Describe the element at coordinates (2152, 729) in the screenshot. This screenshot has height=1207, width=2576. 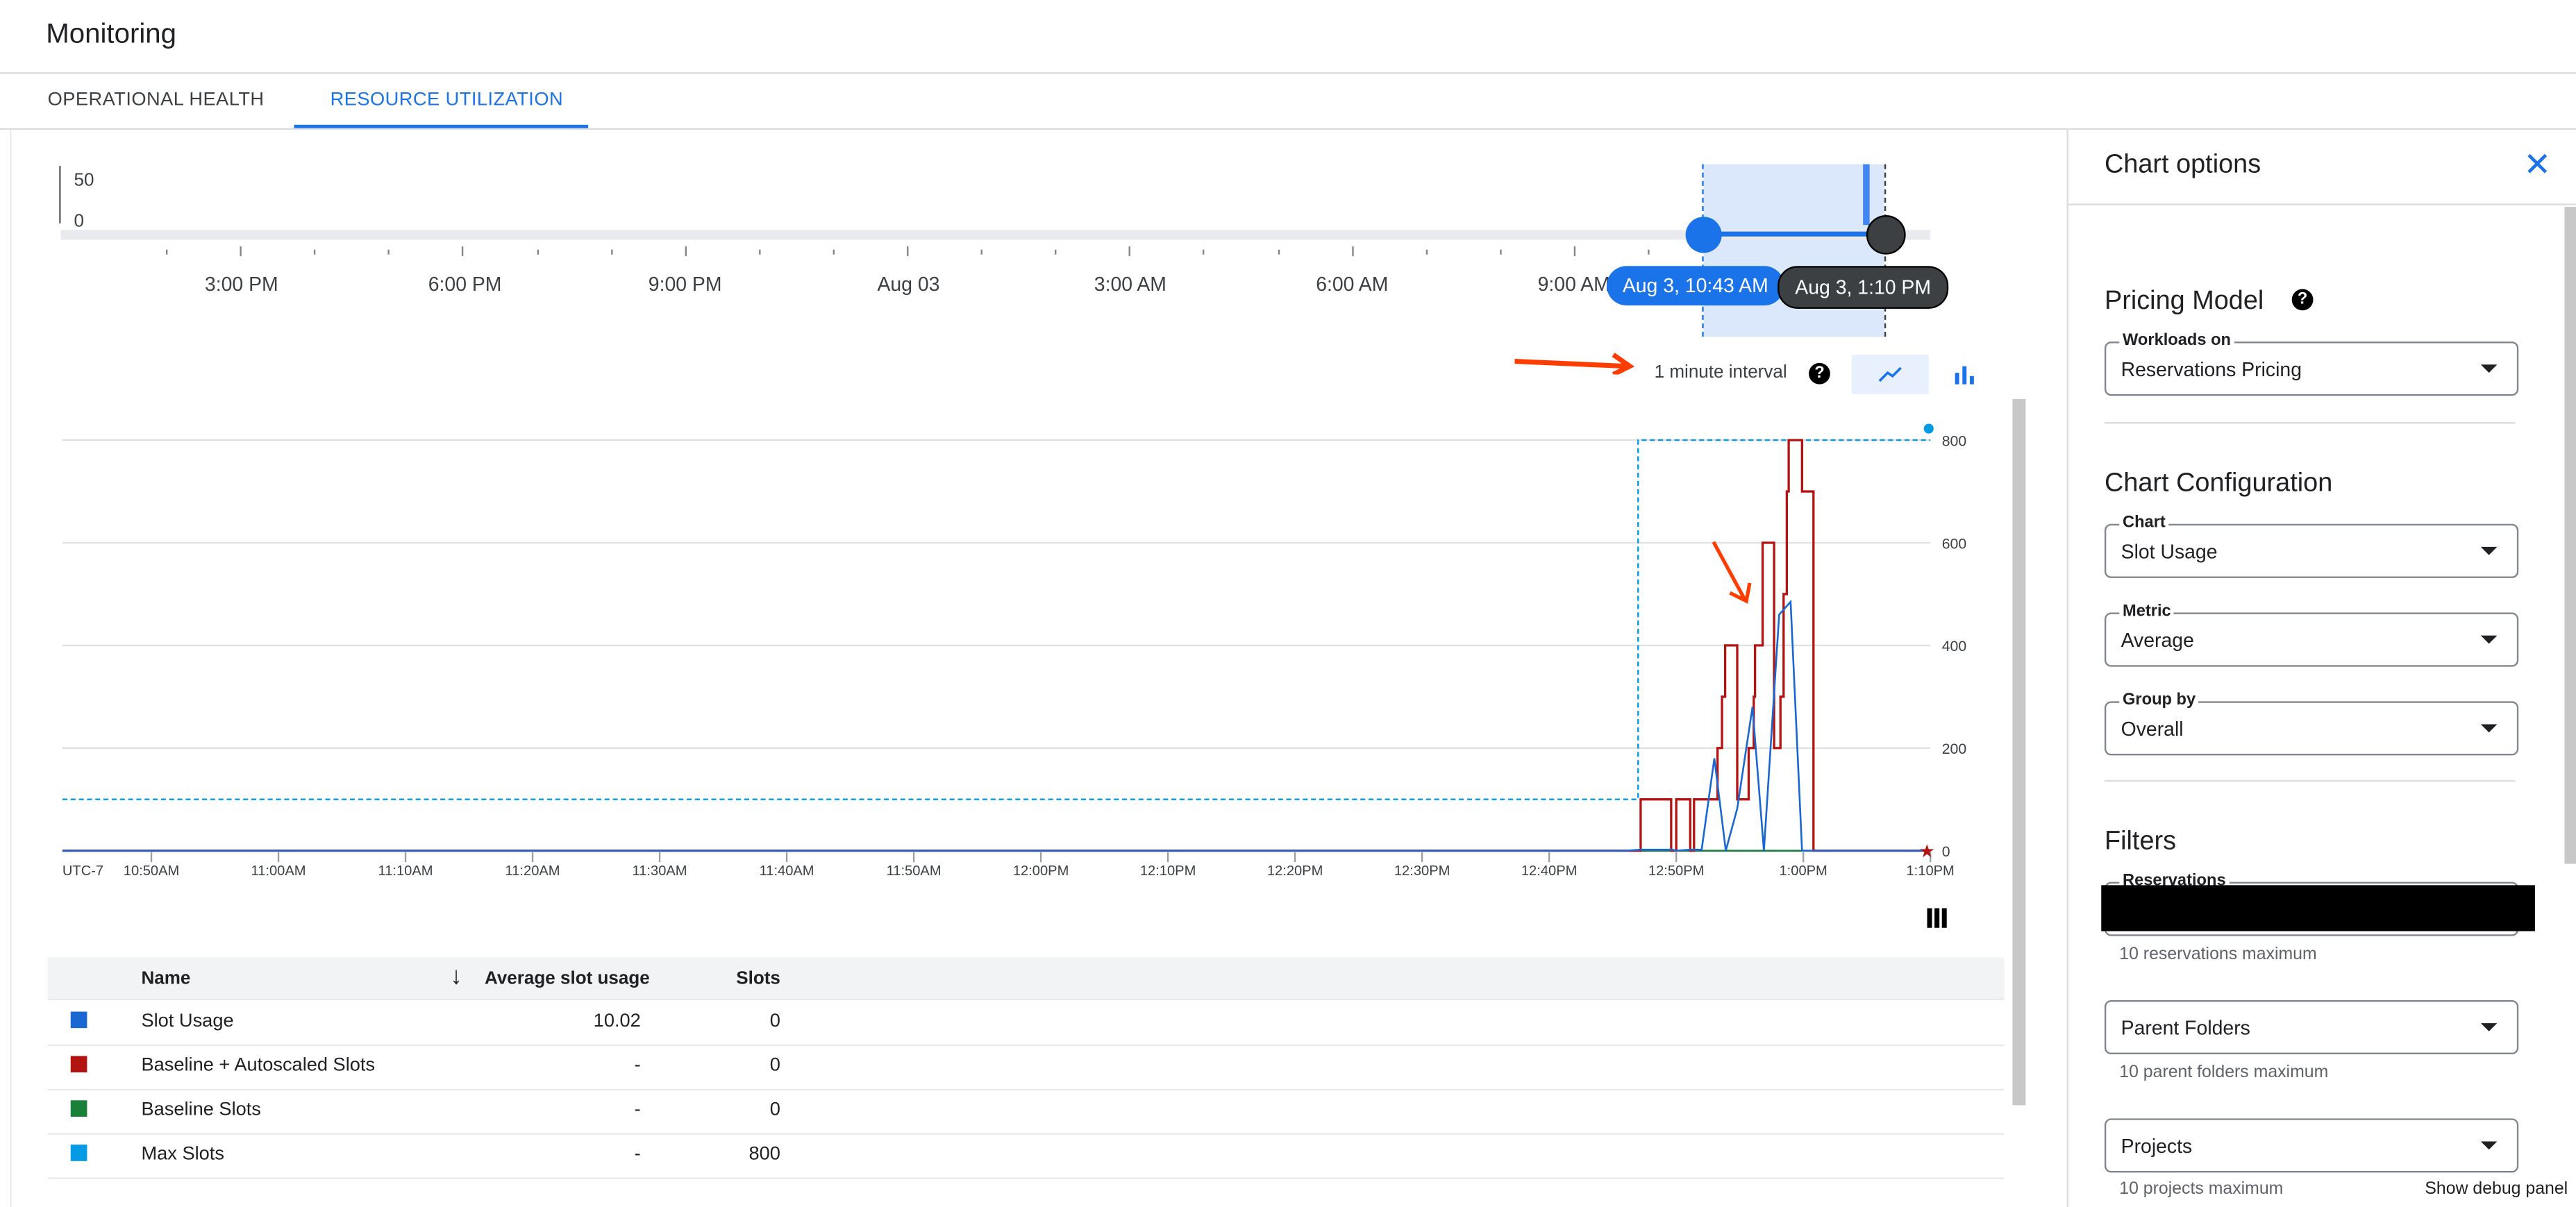
I see `field-value: Overall` at that location.